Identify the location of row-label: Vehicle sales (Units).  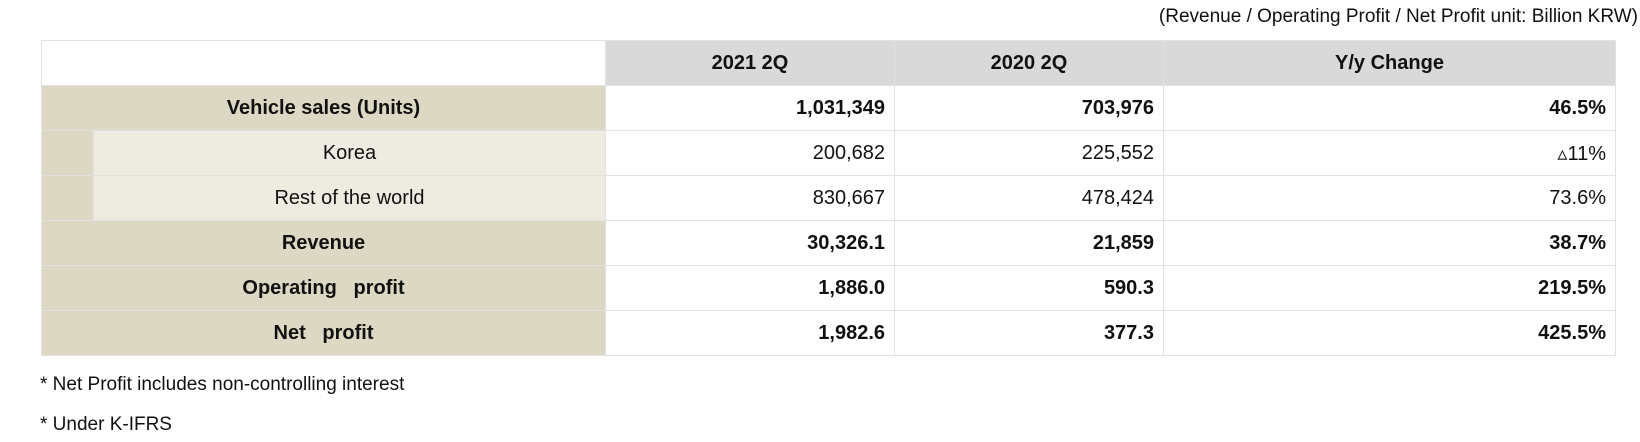
(323, 108).